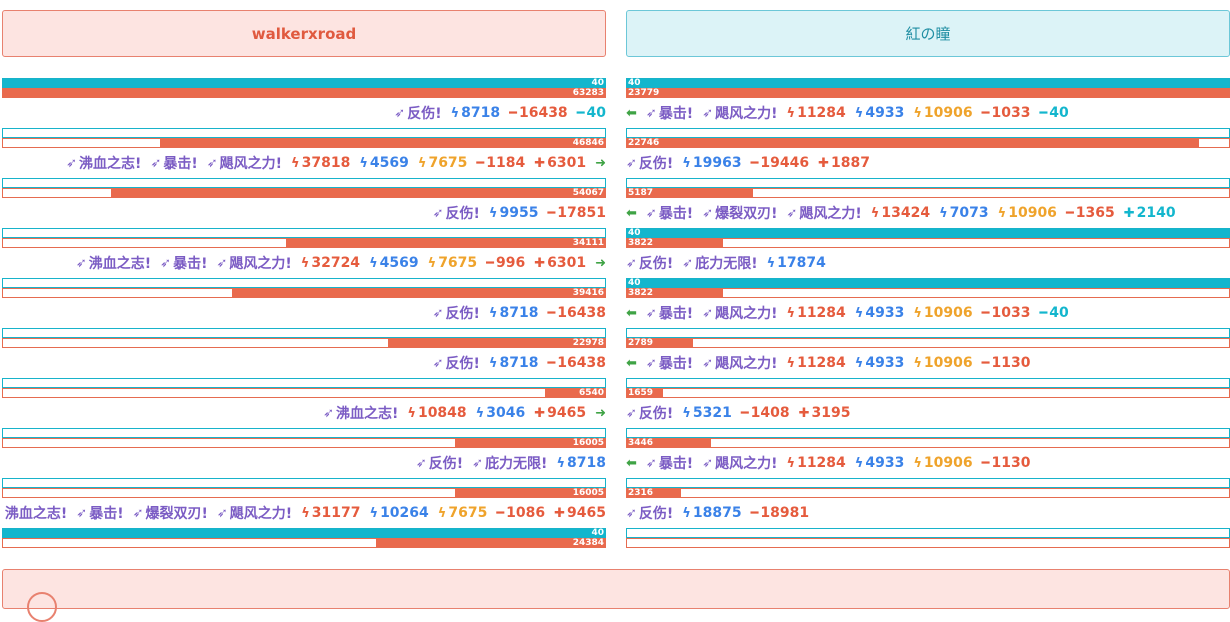  What do you see at coordinates (928, 233) in the screenshot?
I see `mana-bar-fill` at bounding box center [928, 233].